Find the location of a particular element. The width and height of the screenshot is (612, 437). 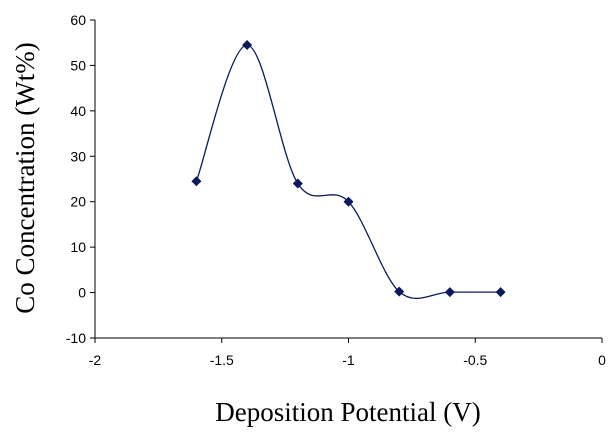

y-axis-title: Co Concentration (Wt%) is located at coordinates (25, 177).